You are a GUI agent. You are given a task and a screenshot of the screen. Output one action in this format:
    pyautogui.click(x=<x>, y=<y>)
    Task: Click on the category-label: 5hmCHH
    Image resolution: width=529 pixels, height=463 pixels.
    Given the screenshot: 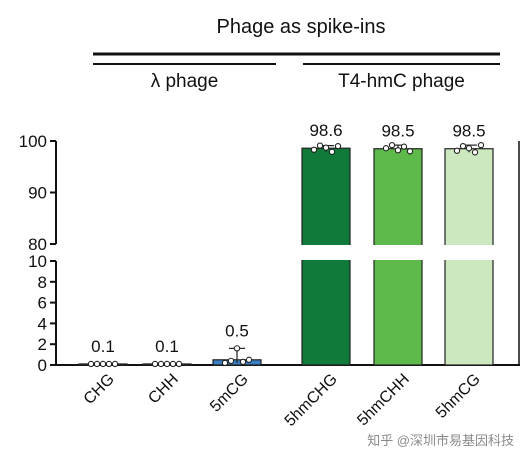 What is the action you would take?
    pyautogui.click(x=383, y=400)
    